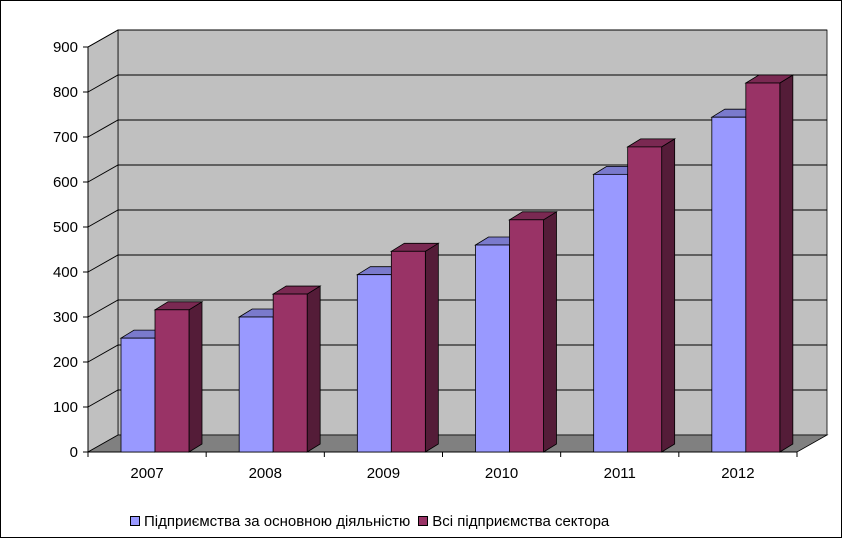 The height and width of the screenshot is (539, 843). Describe the element at coordinates (65, 272) in the screenshot. I see `y-tick-label-400: 400` at that location.